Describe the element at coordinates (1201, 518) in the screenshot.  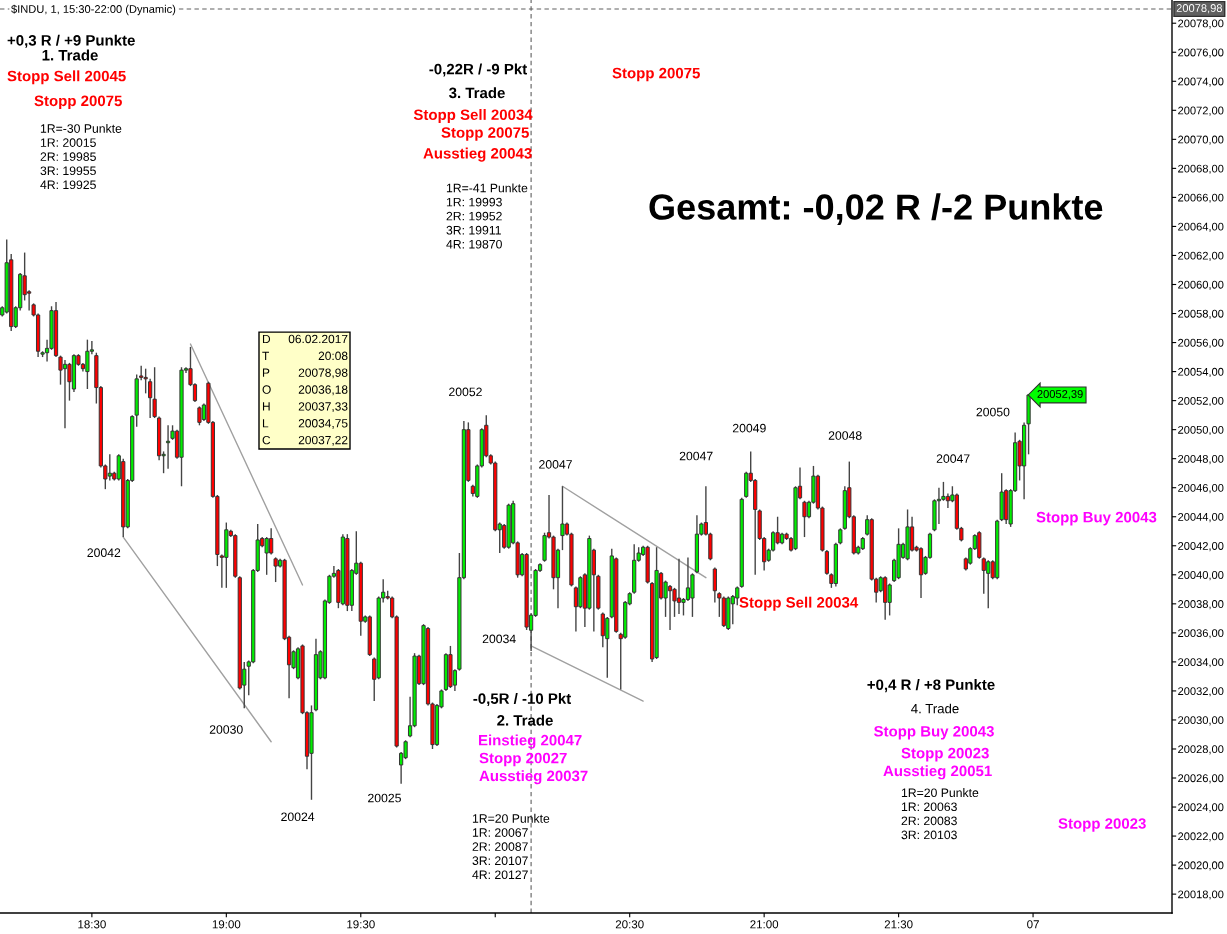
I see `y-tick-label: 20044,00` at that location.